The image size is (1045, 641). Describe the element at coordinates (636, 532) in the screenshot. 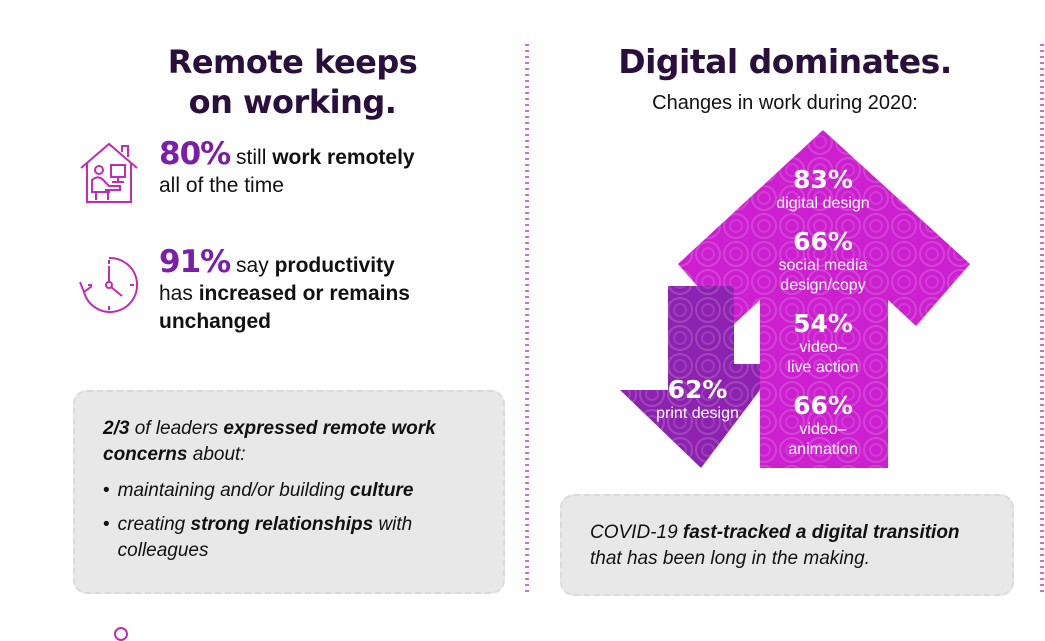

I see `callout-text-a: COVID-19` at that location.